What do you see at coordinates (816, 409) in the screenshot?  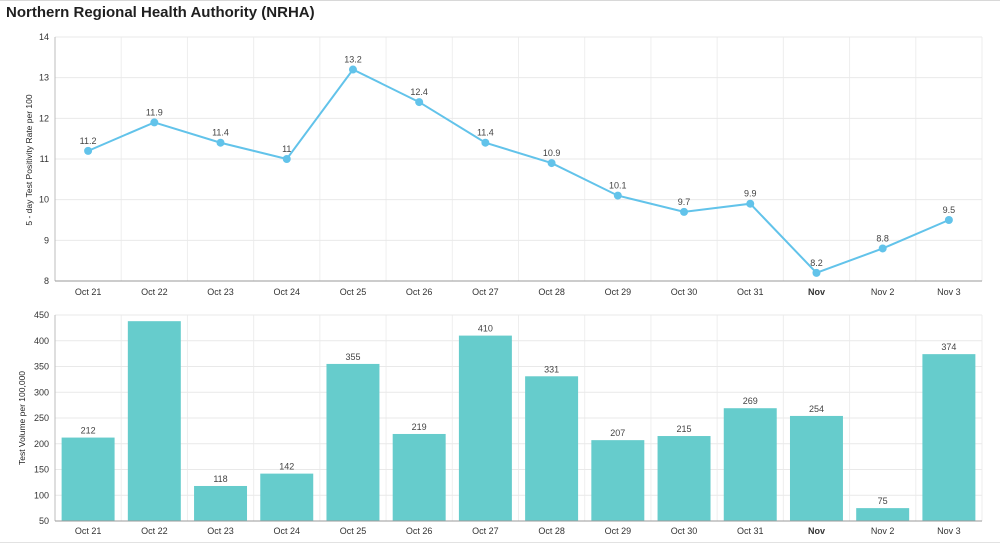 I see `bar-chart-data-label: 254` at bounding box center [816, 409].